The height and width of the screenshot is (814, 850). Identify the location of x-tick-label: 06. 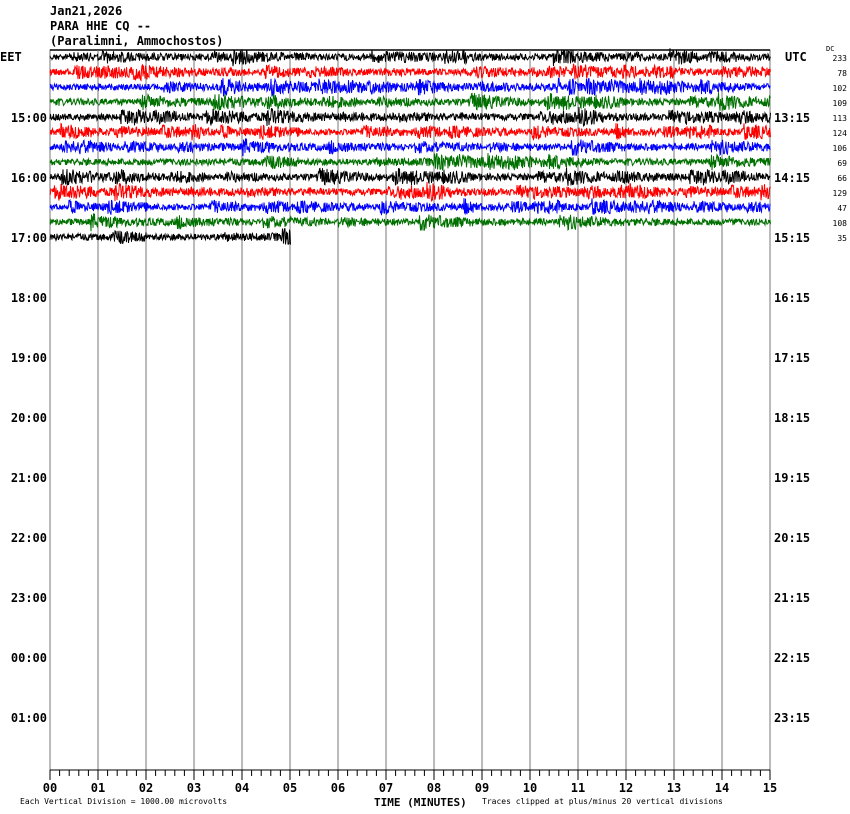
(338, 788).